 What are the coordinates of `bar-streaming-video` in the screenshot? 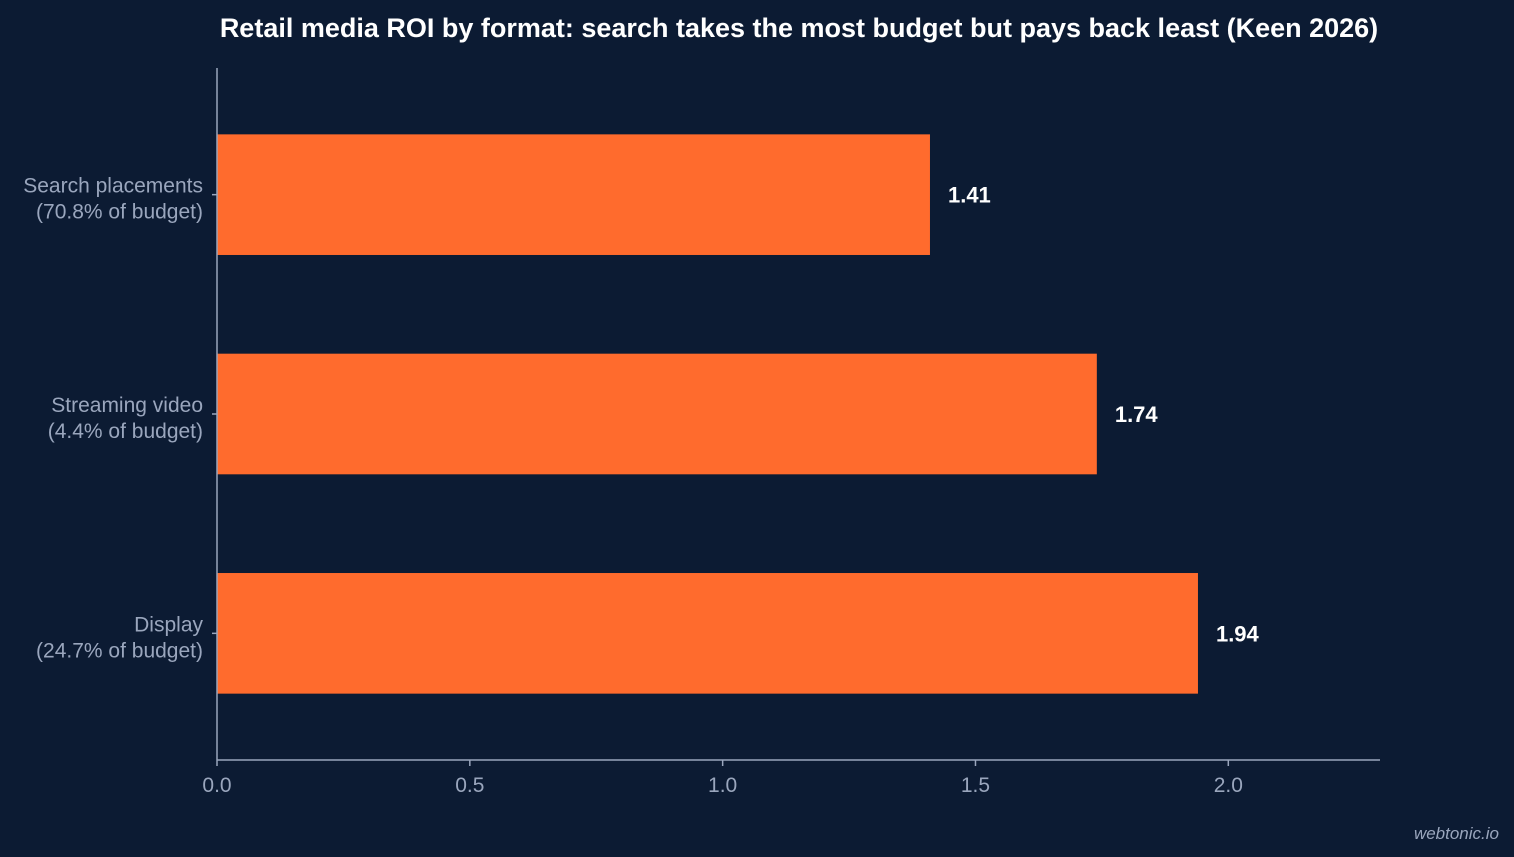 It's located at (657, 414).